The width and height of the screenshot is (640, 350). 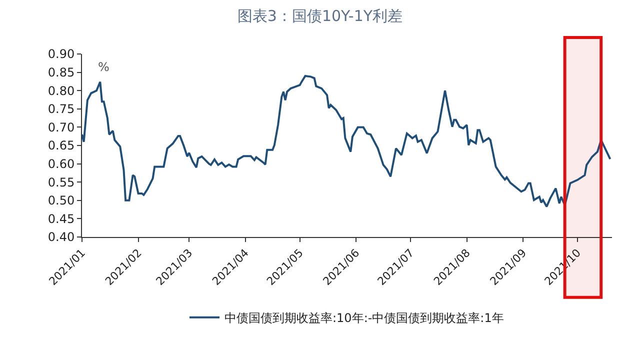 I want to click on y-tick-label: 0.60, so click(x=61, y=164).